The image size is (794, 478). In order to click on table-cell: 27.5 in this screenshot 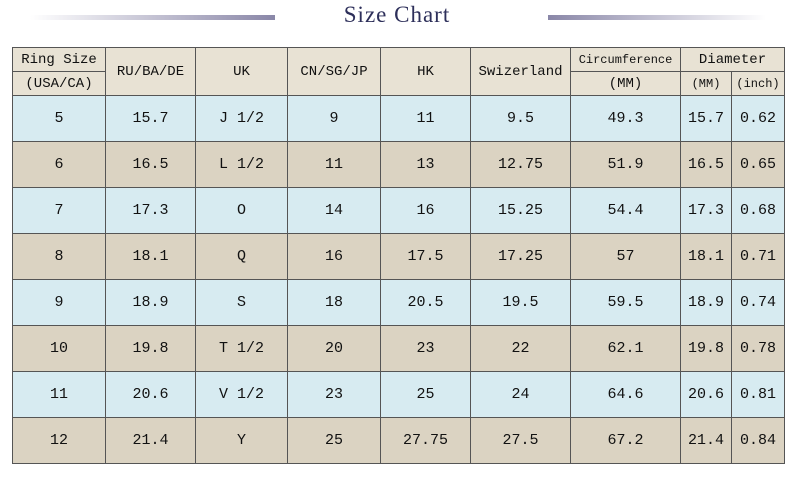, I will do `click(520, 440)`.